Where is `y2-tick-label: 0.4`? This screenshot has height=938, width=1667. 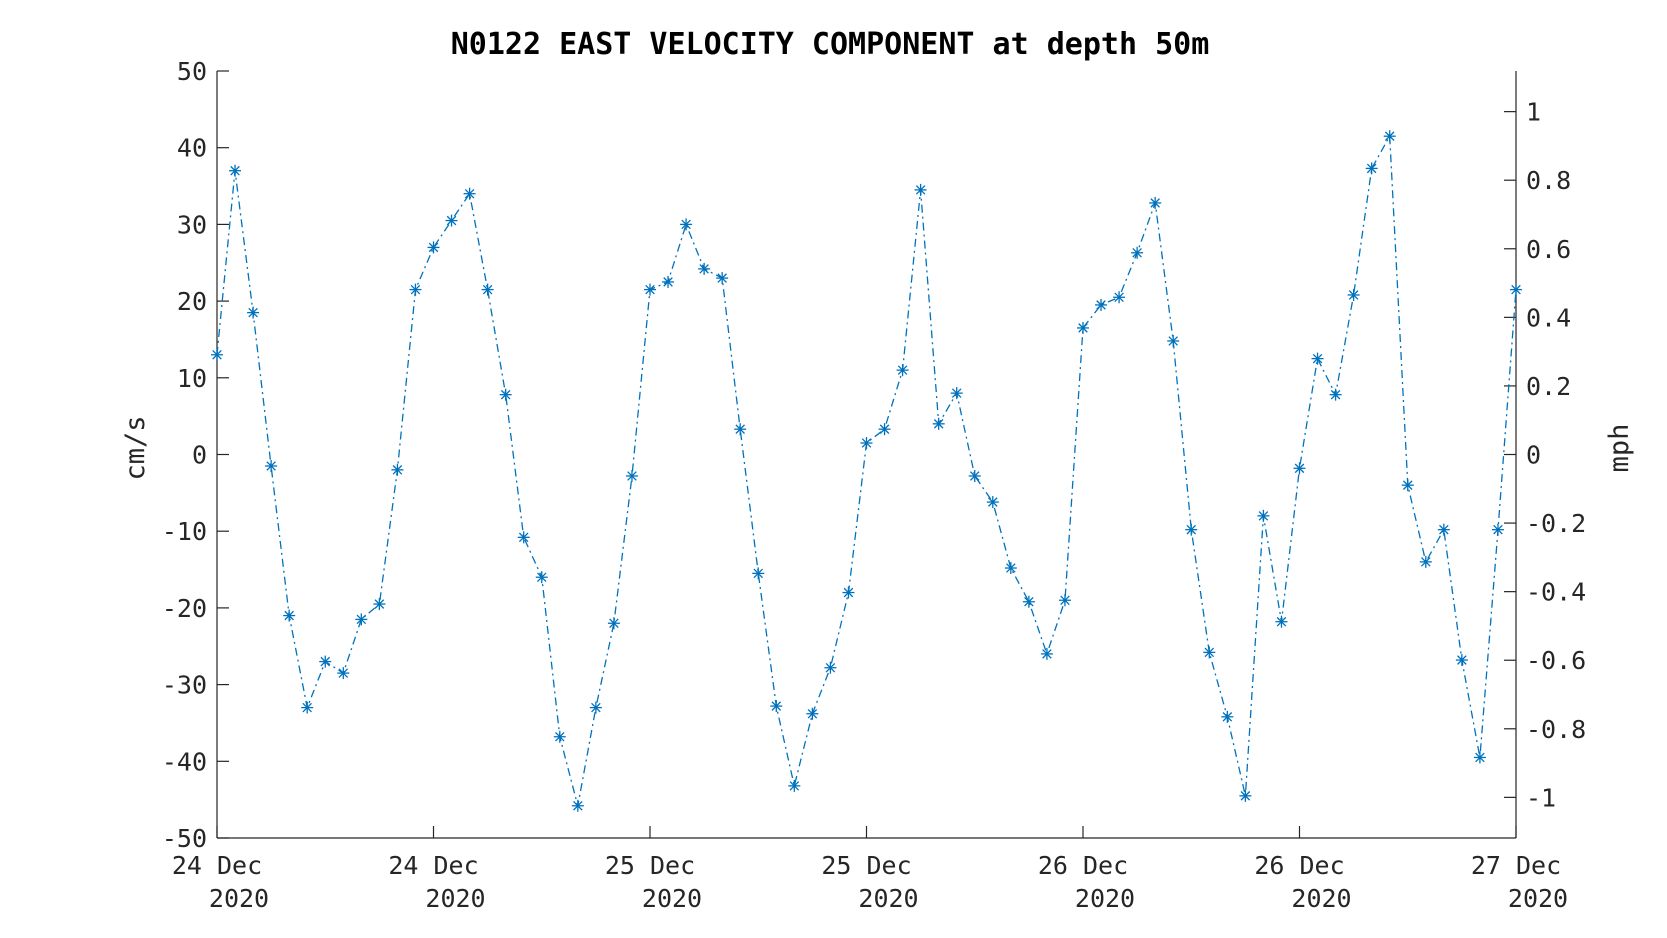 y2-tick-label: 0.4 is located at coordinates (1548, 317).